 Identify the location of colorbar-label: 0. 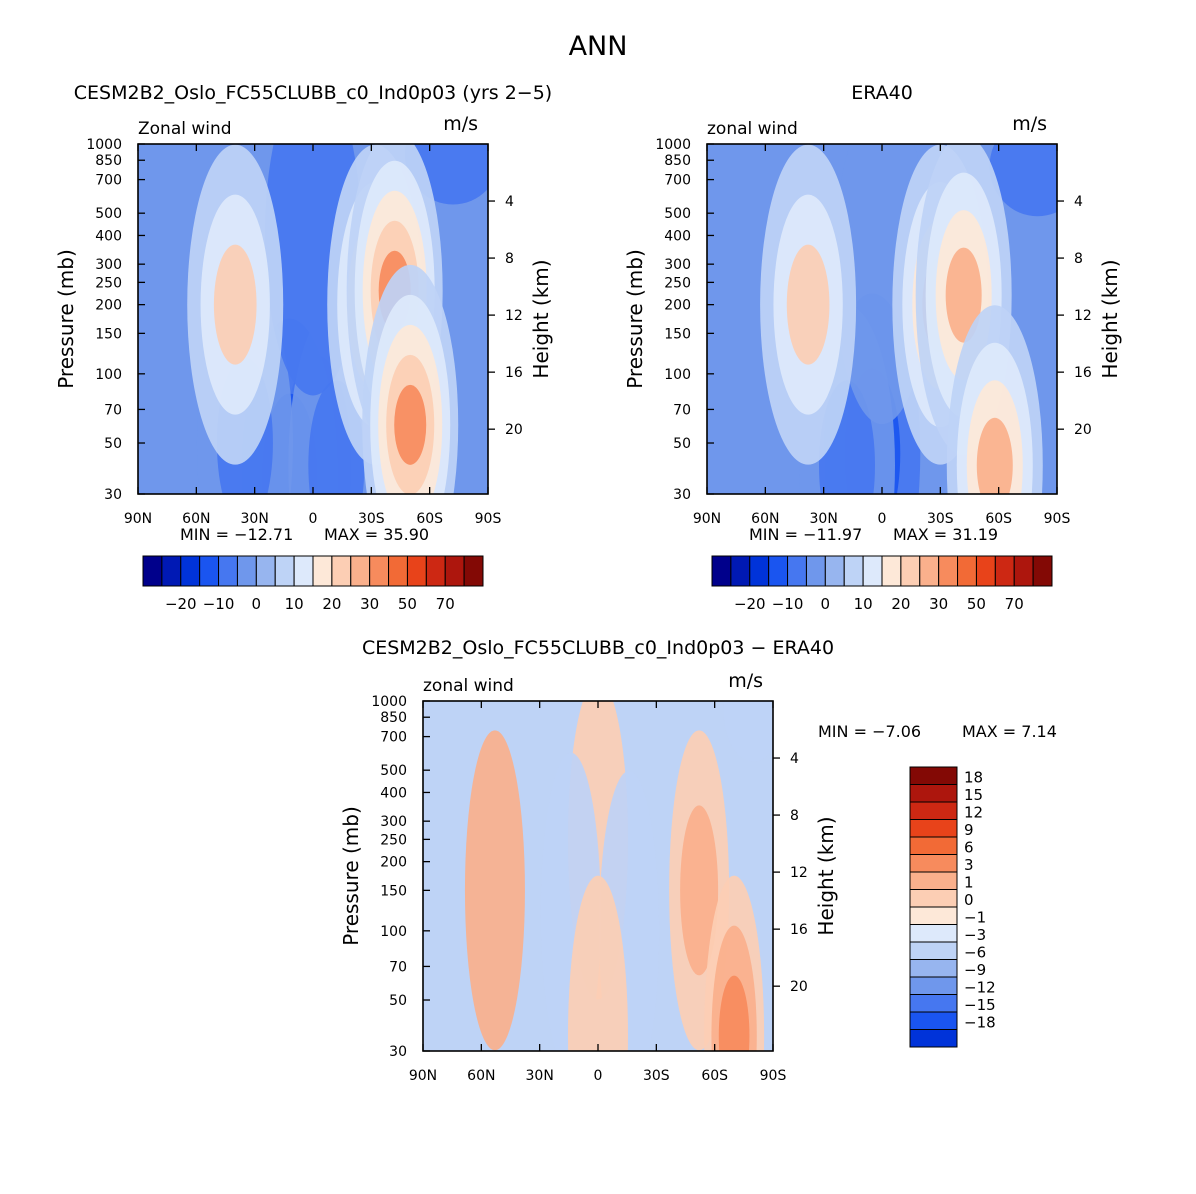
(826, 604).